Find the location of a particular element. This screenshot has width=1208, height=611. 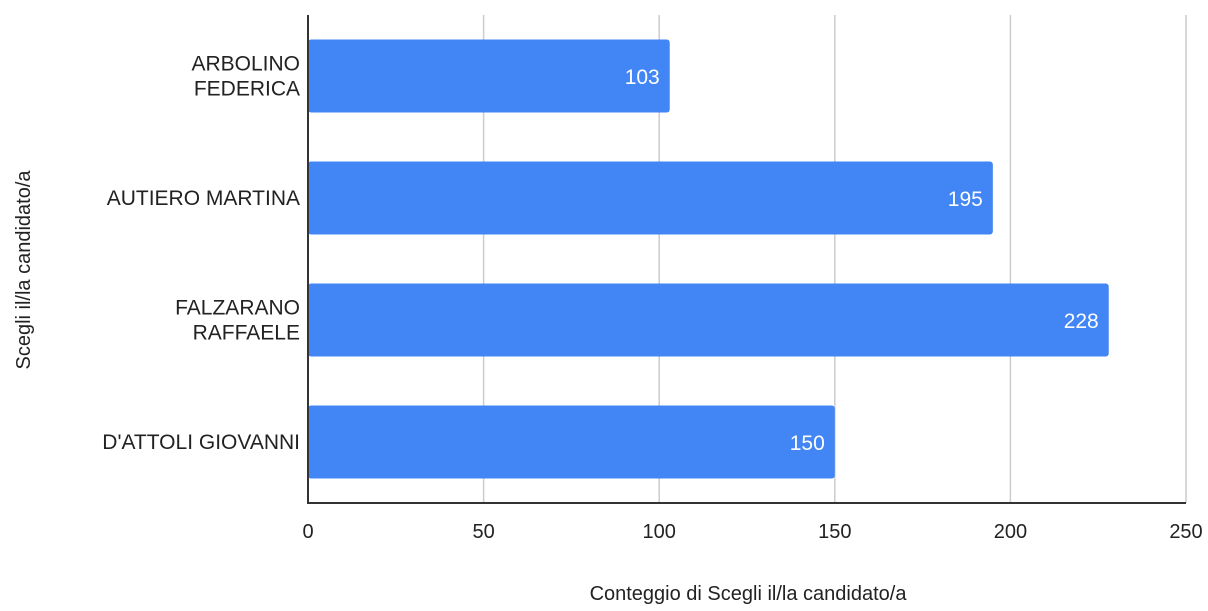

category-label: FEDERICA is located at coordinates (247, 89).